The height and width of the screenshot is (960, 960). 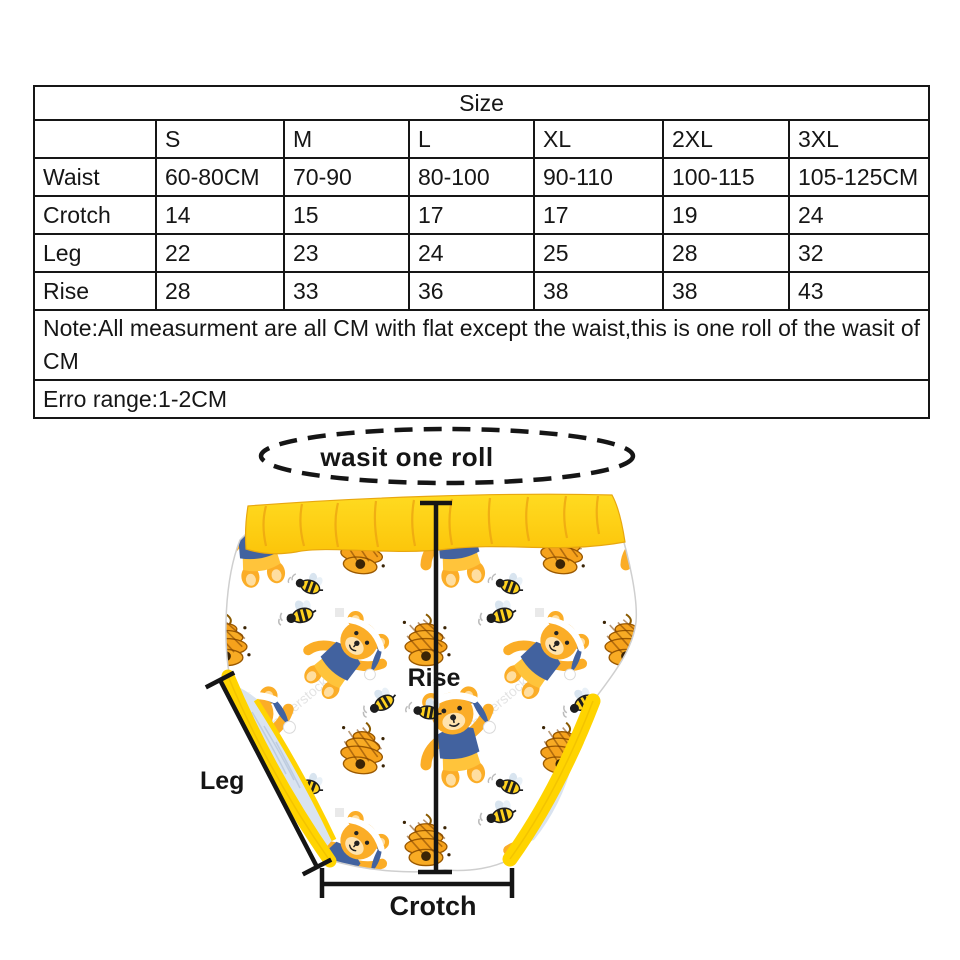 I want to click on header-cell-2xl: 2XL, so click(x=726, y=139).